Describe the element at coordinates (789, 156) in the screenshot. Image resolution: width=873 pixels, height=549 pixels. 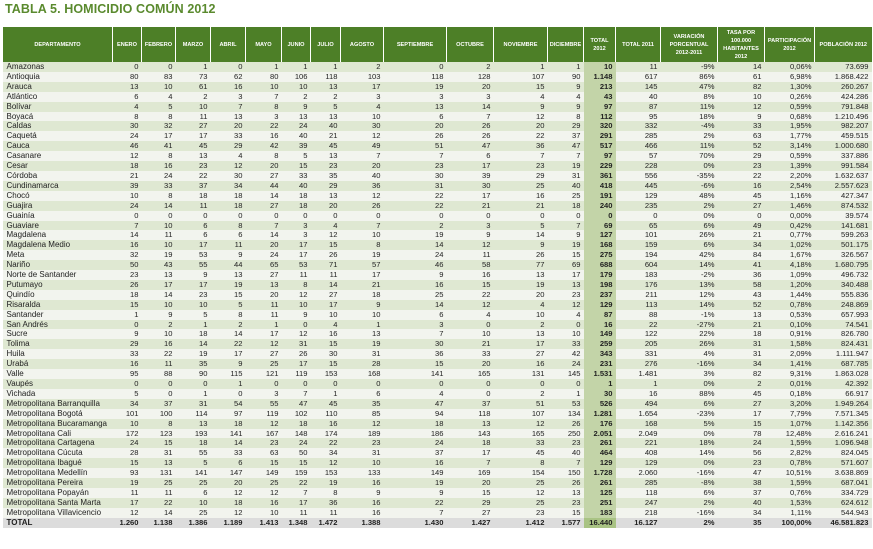
I see `table-cell: 0,59%` at that location.